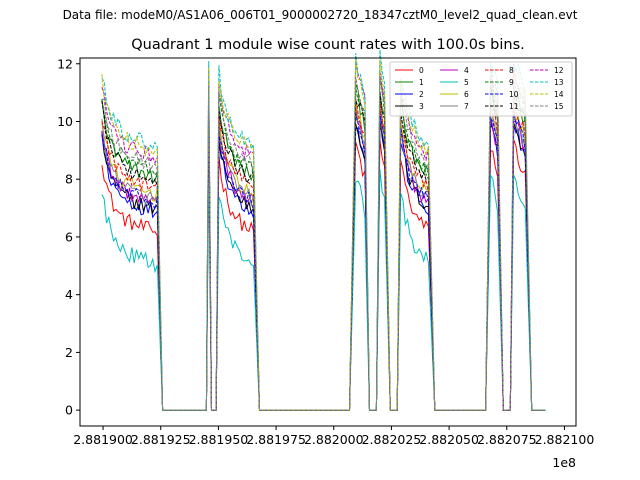  Describe the element at coordinates (511, 70) in the screenshot. I see `legend-label-8: 8` at that location.